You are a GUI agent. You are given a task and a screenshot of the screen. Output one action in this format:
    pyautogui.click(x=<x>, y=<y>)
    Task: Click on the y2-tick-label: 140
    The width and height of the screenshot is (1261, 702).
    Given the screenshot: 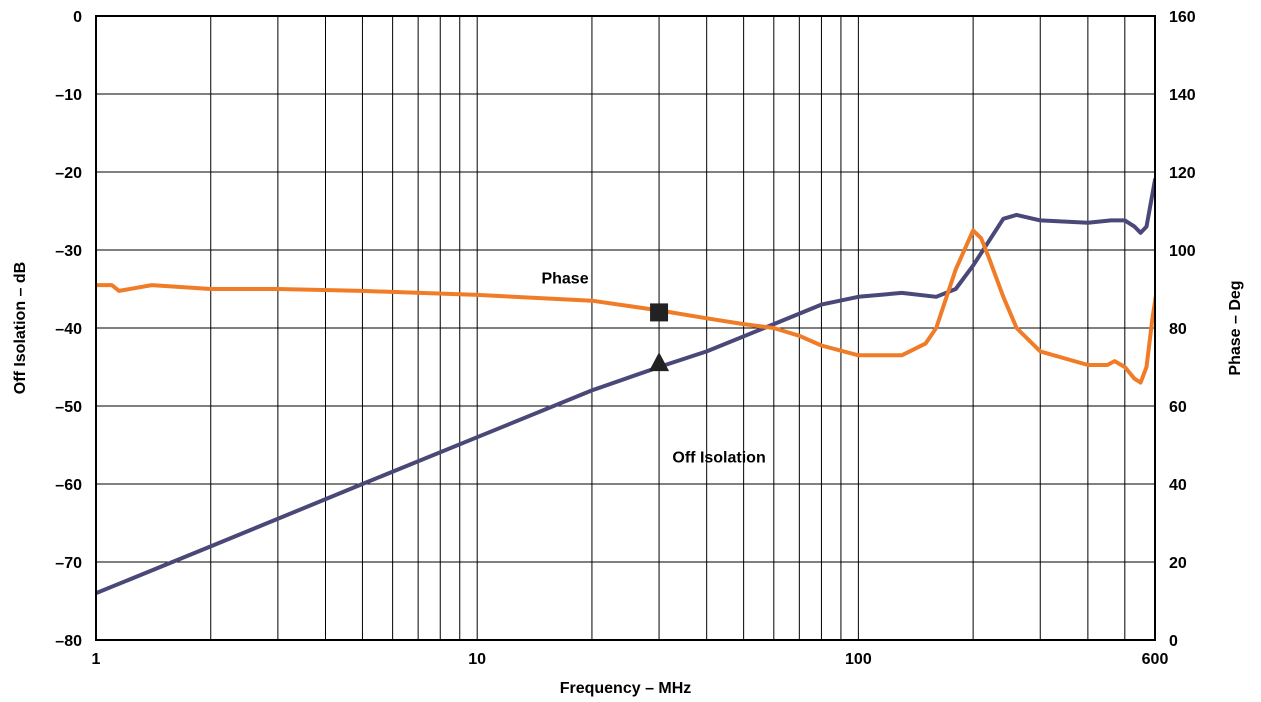 What is the action you would take?
    pyautogui.click(x=1182, y=95)
    